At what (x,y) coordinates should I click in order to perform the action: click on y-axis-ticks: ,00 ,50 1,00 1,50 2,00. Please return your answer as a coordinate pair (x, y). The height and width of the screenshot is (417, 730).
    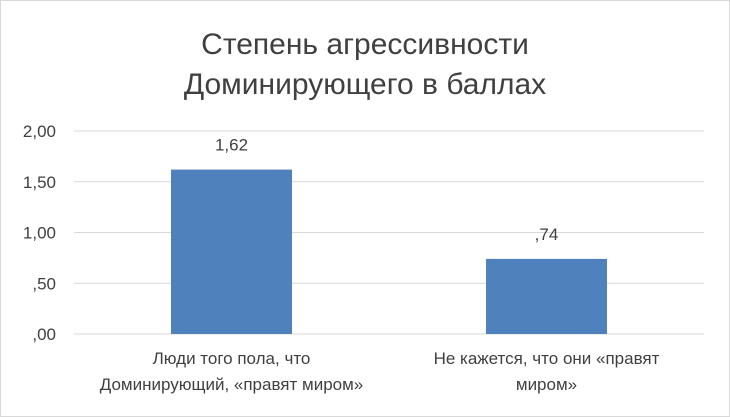
    Looking at the image, I should click on (39, 233).